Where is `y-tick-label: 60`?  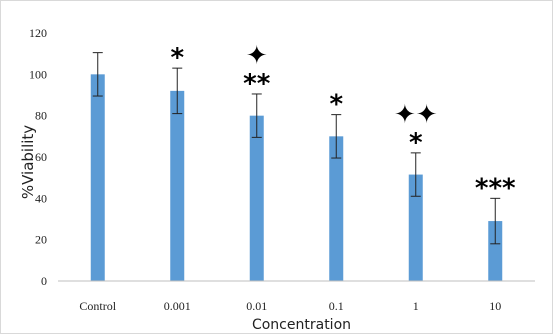
y-tick-label: 60 is located at coordinates (41, 157).